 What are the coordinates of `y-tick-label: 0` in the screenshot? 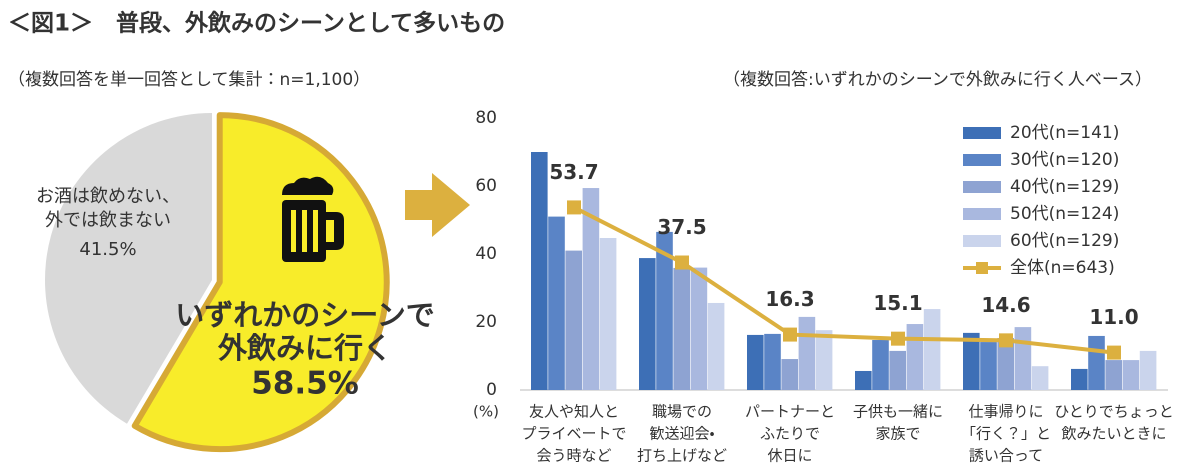 It's located at (491, 390).